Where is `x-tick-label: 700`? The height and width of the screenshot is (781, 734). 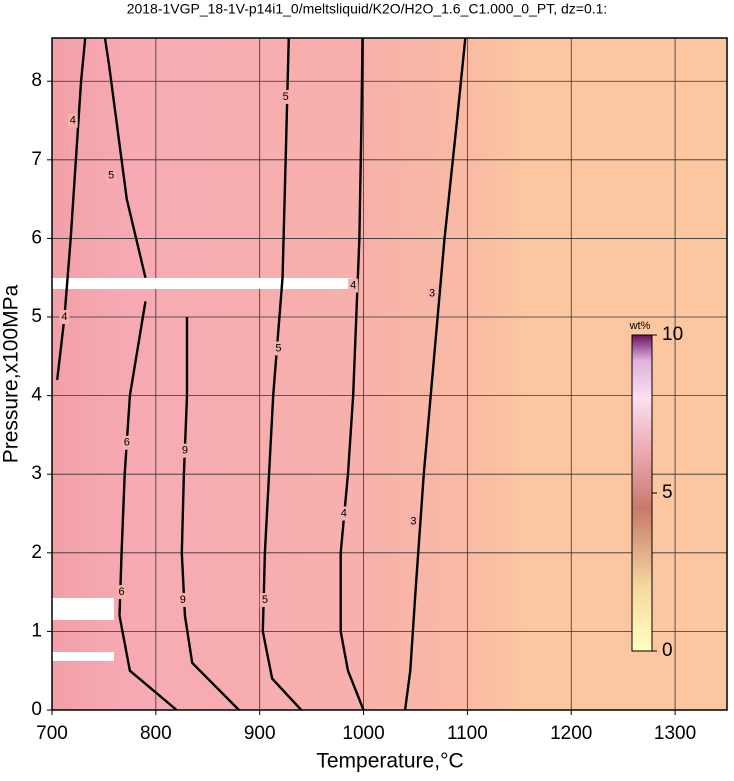
x-tick-label: 700 is located at coordinates (52, 733).